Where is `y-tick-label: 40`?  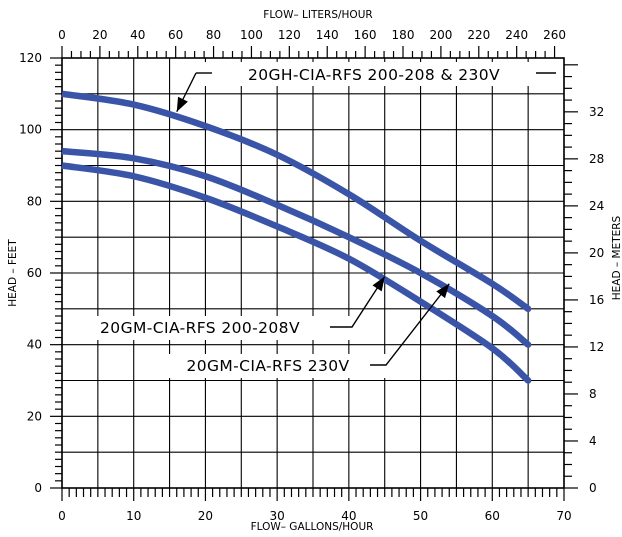
y-tick-label: 40 is located at coordinates (34, 345).